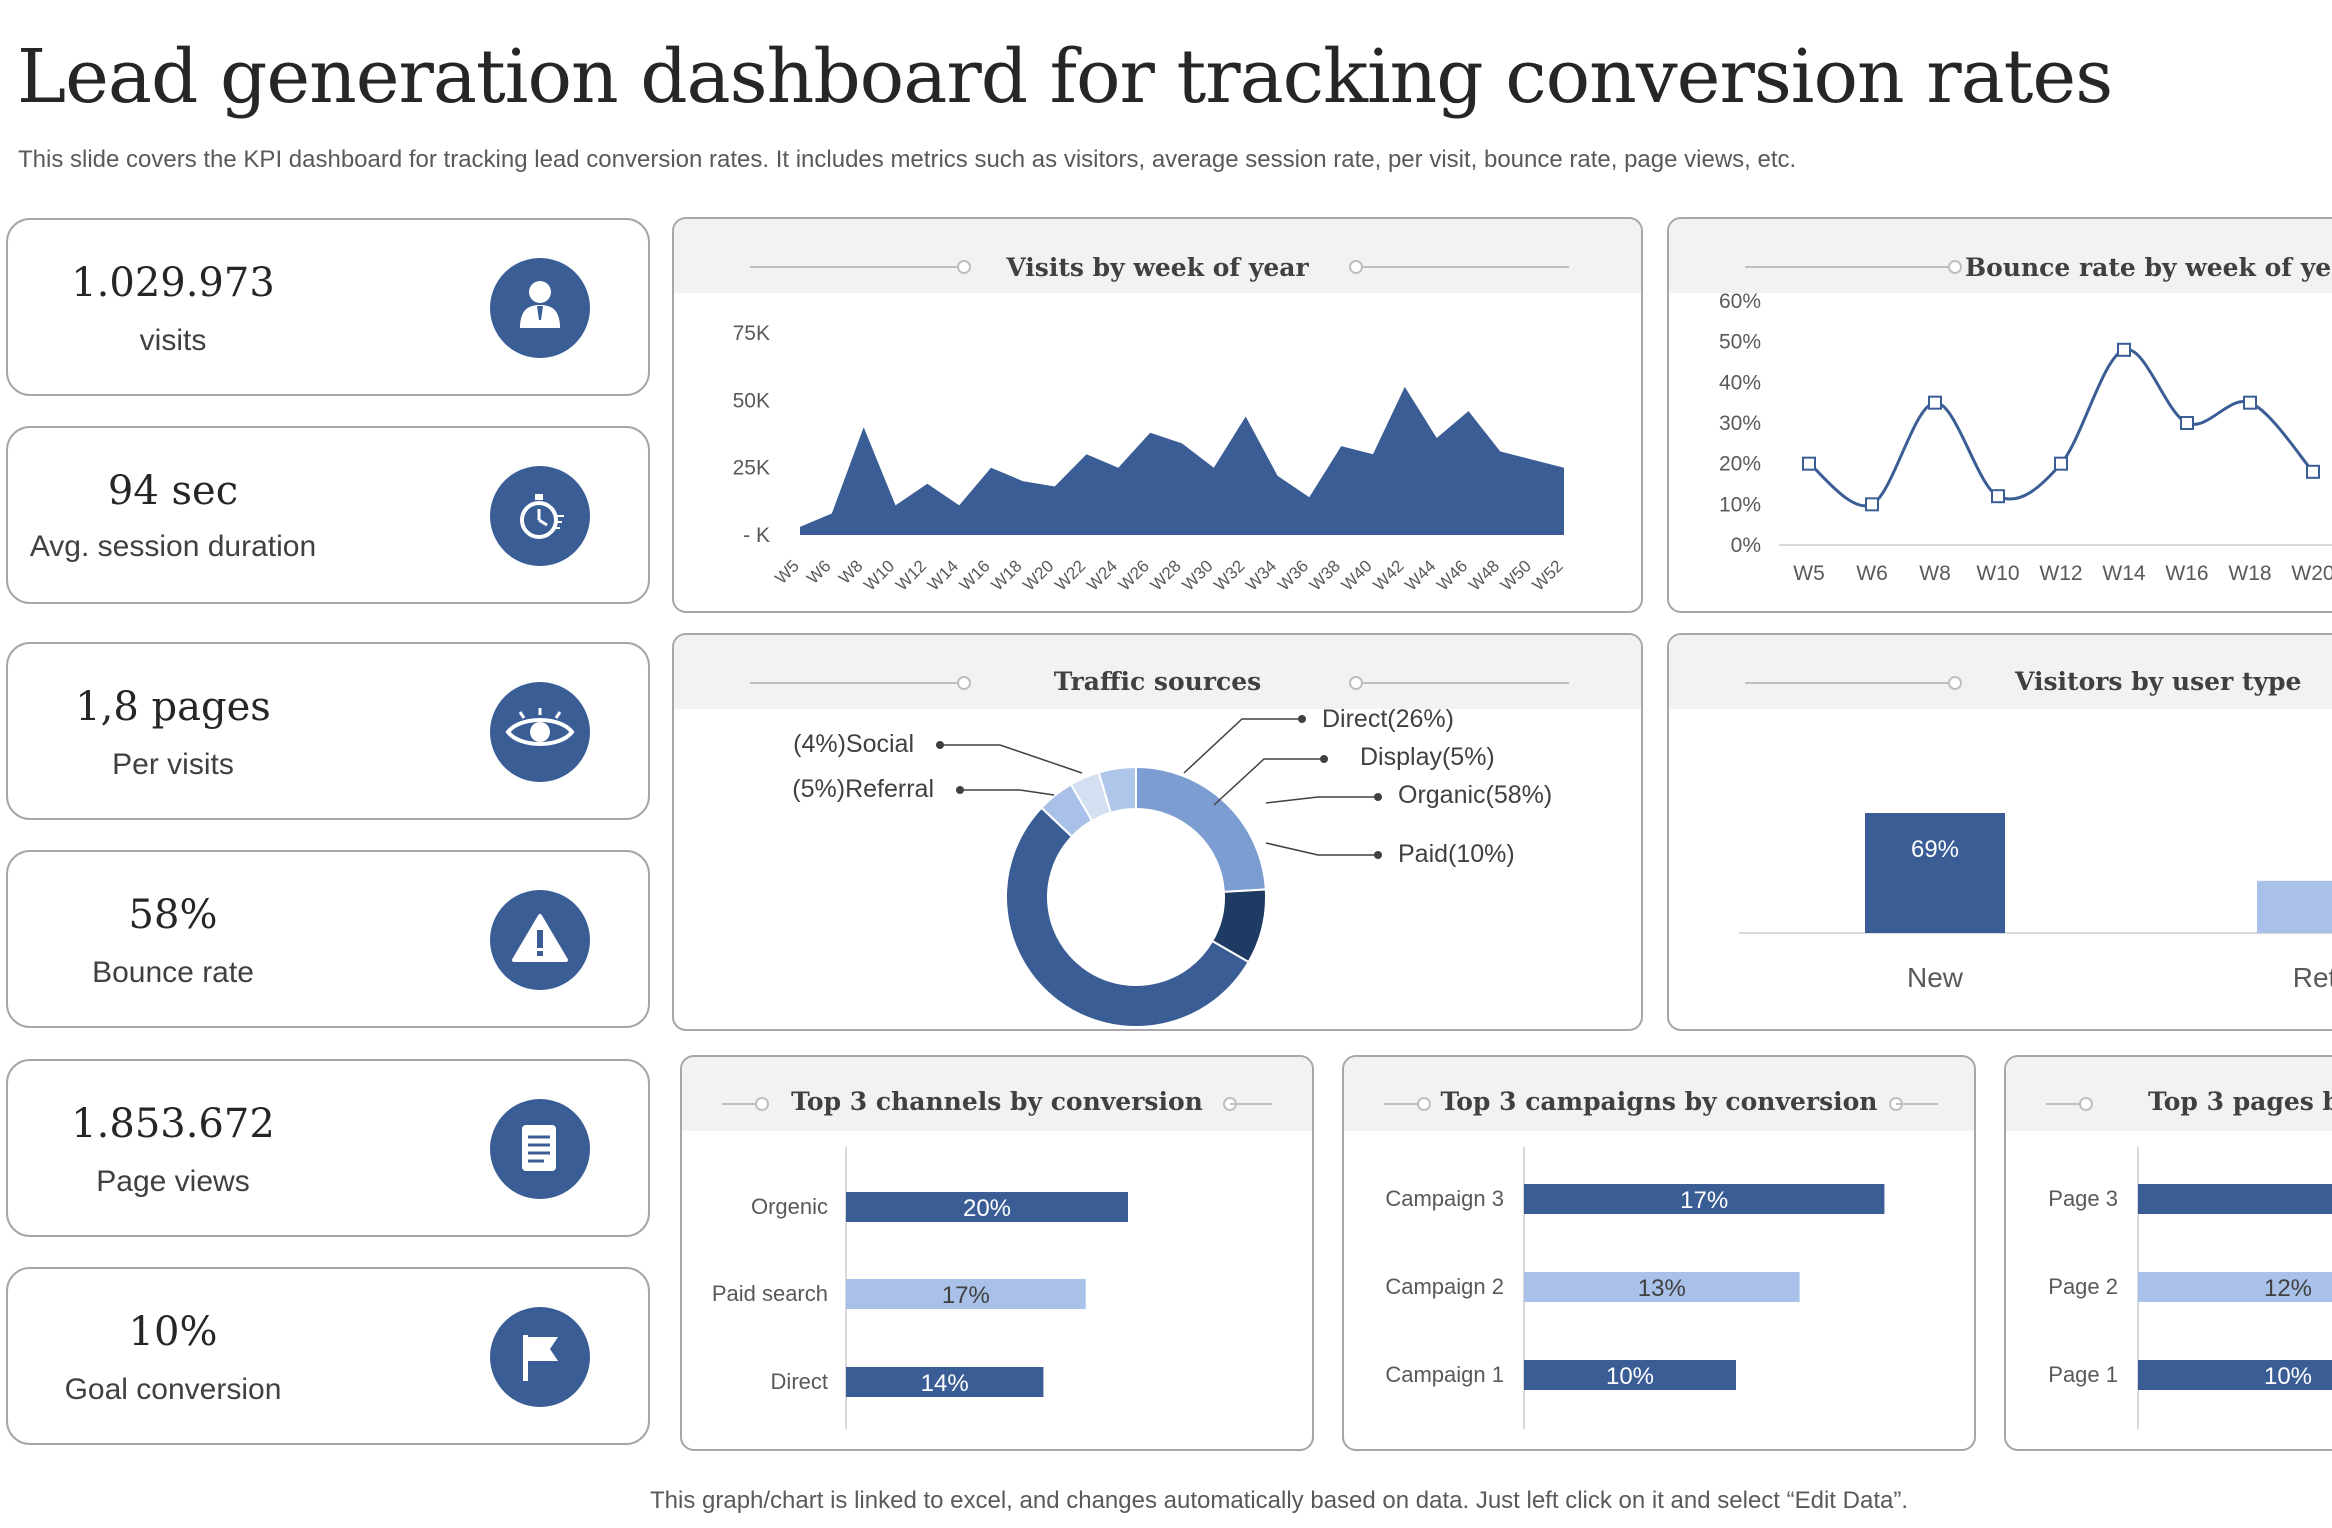  Describe the element at coordinates (173, 915) in the screenshot. I see `kpi-value: 58%` at that location.